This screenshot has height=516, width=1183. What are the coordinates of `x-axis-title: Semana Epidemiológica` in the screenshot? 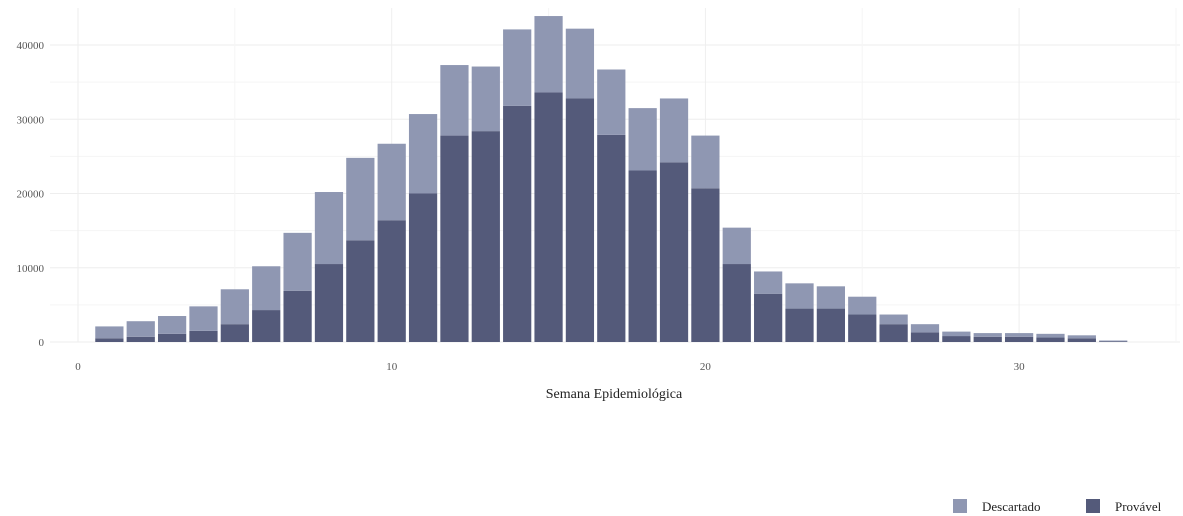 It's located at (614, 394).